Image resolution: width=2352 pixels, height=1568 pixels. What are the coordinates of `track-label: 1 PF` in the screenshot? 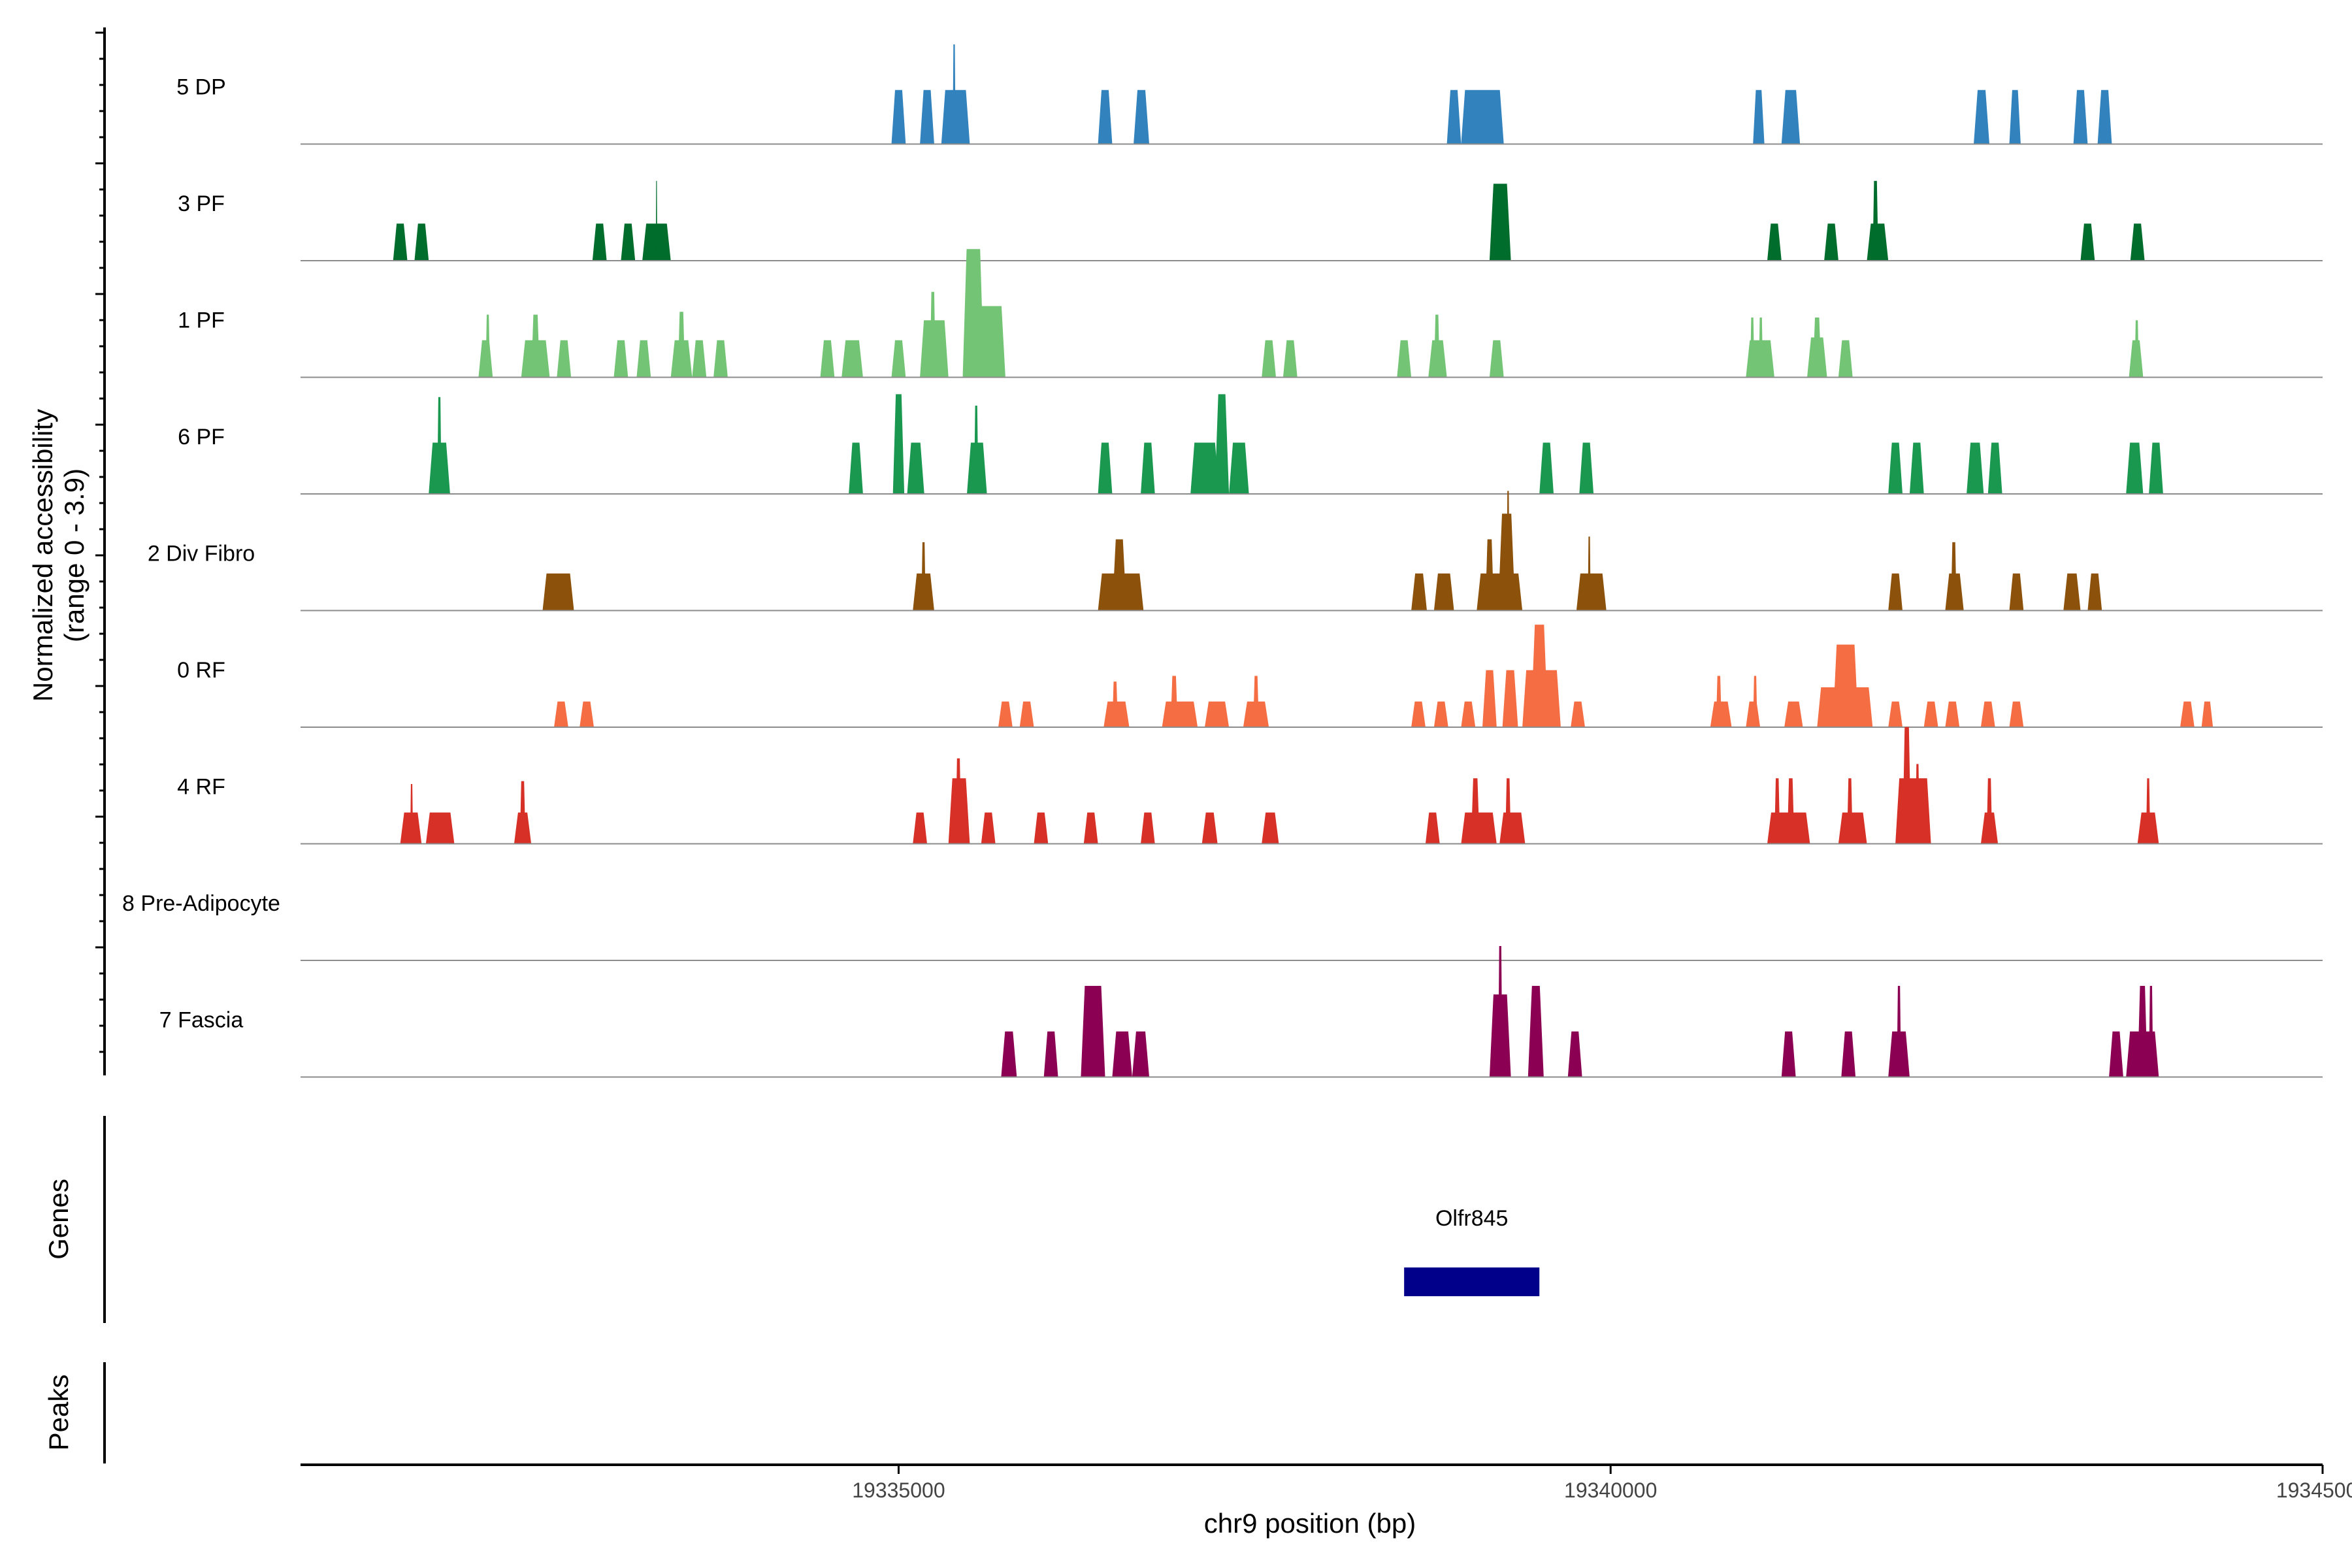 It's located at (201, 320).